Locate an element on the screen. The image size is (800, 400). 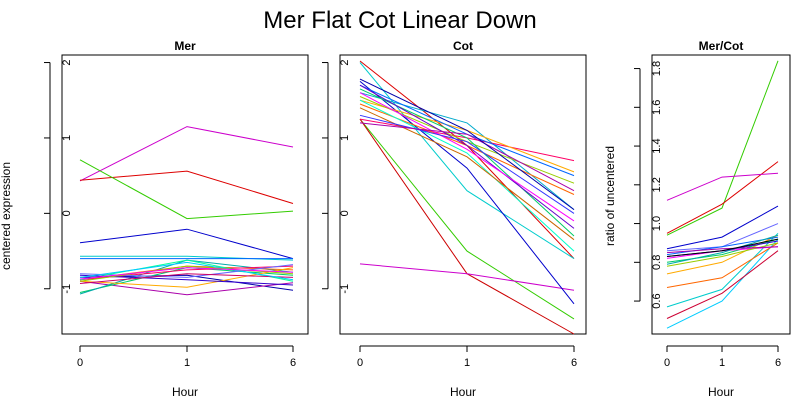
chart-main-title: Mer Flat Cot Linear Down is located at coordinates (399, 20).